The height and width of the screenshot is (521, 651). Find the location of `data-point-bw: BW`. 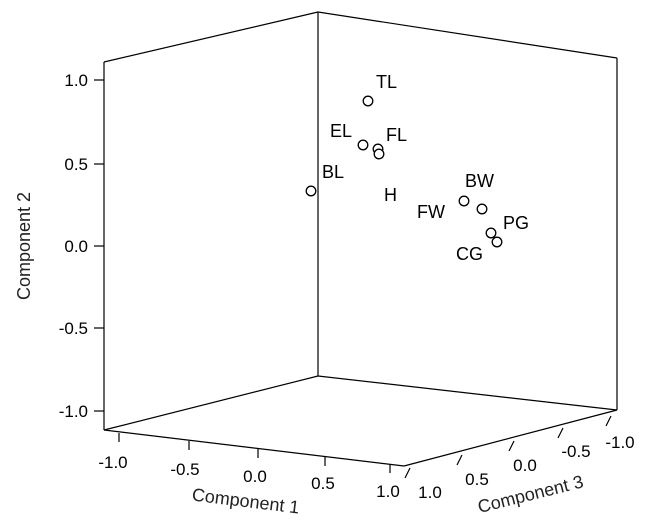

data-point-bw: BW is located at coordinates (479, 193).